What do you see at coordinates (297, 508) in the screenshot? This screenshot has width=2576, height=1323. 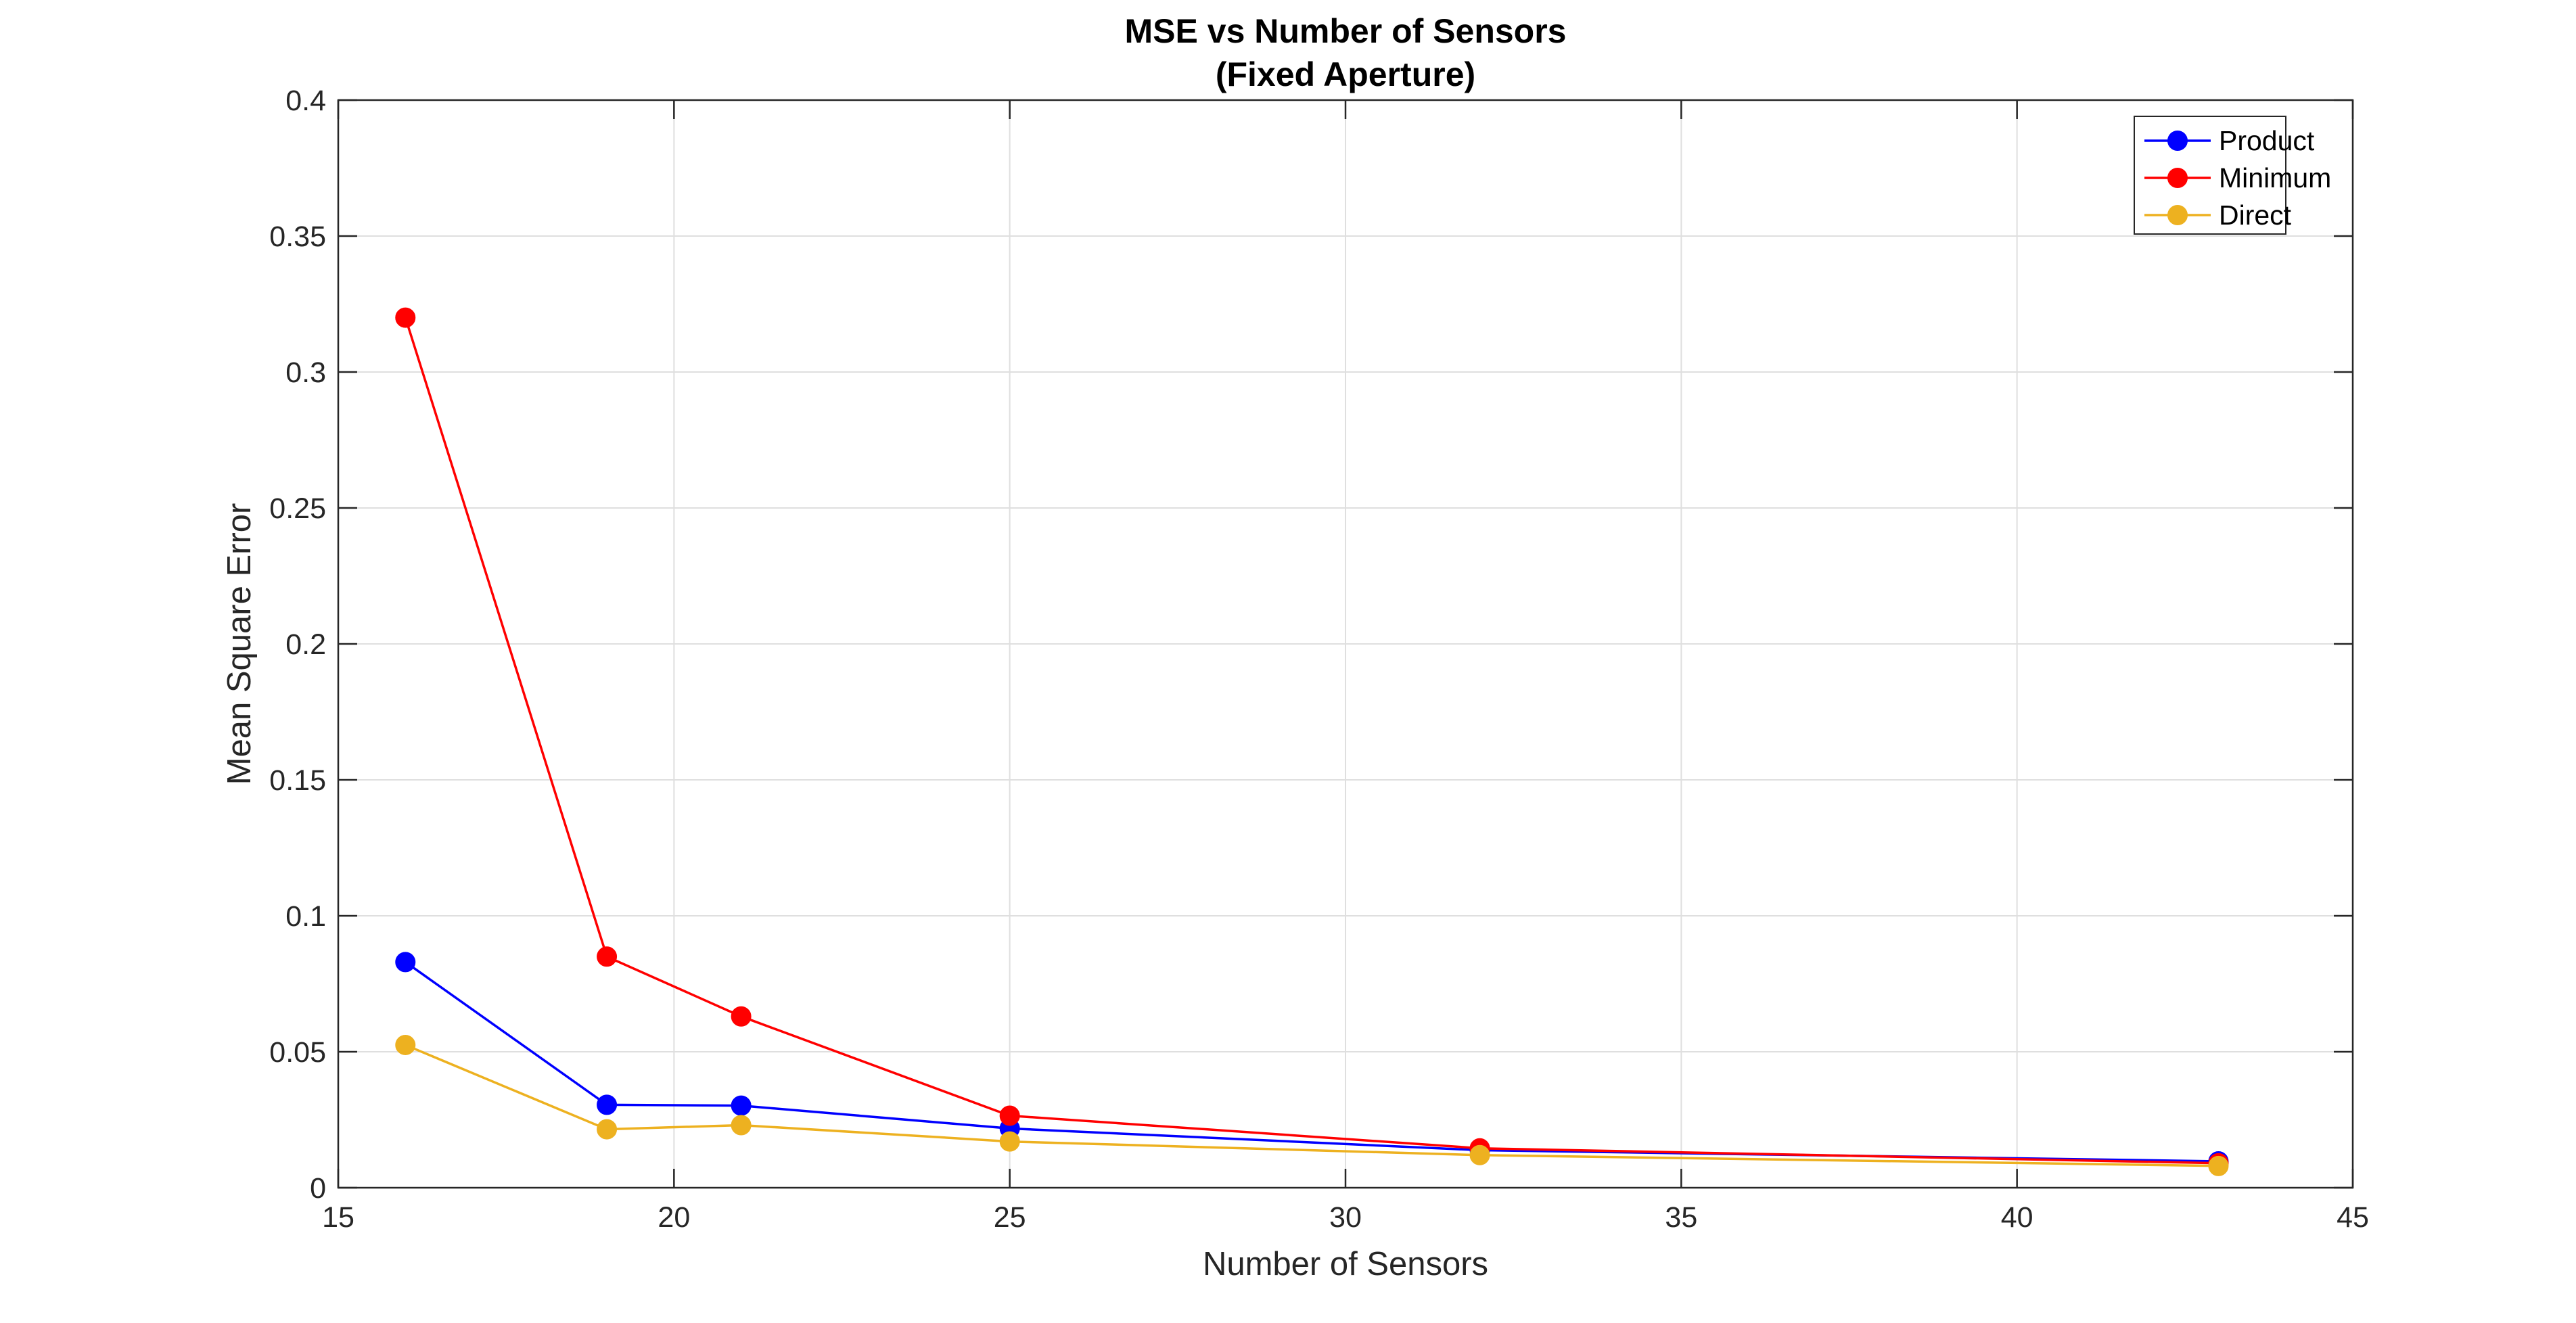 I see `y-tick-label: 0.25` at bounding box center [297, 508].